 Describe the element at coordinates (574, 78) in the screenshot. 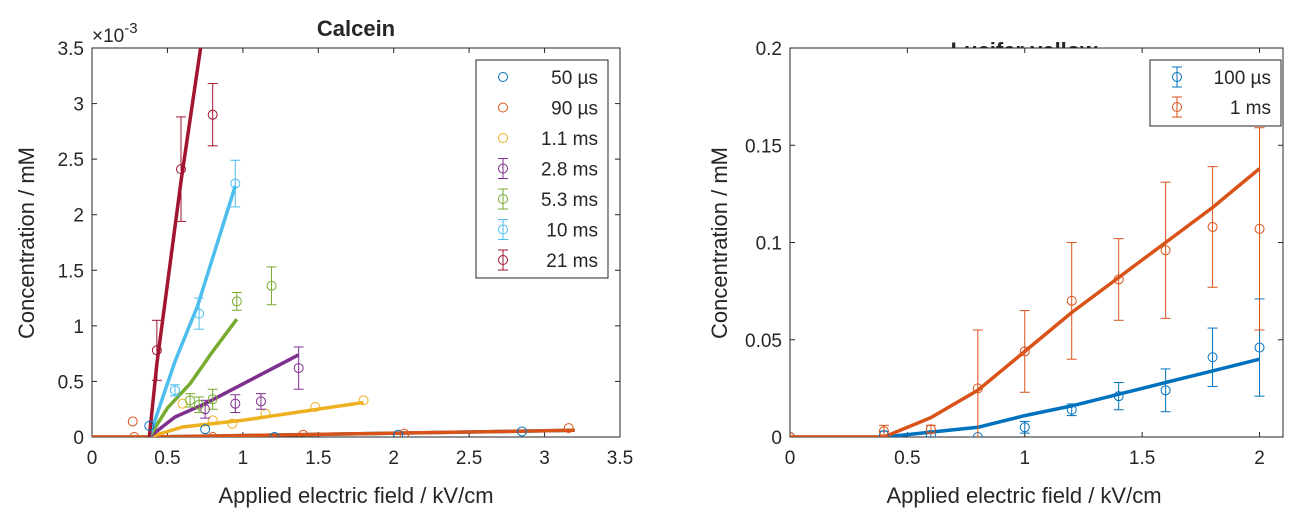

I see `chart1-legend-label: 50 µs` at that location.